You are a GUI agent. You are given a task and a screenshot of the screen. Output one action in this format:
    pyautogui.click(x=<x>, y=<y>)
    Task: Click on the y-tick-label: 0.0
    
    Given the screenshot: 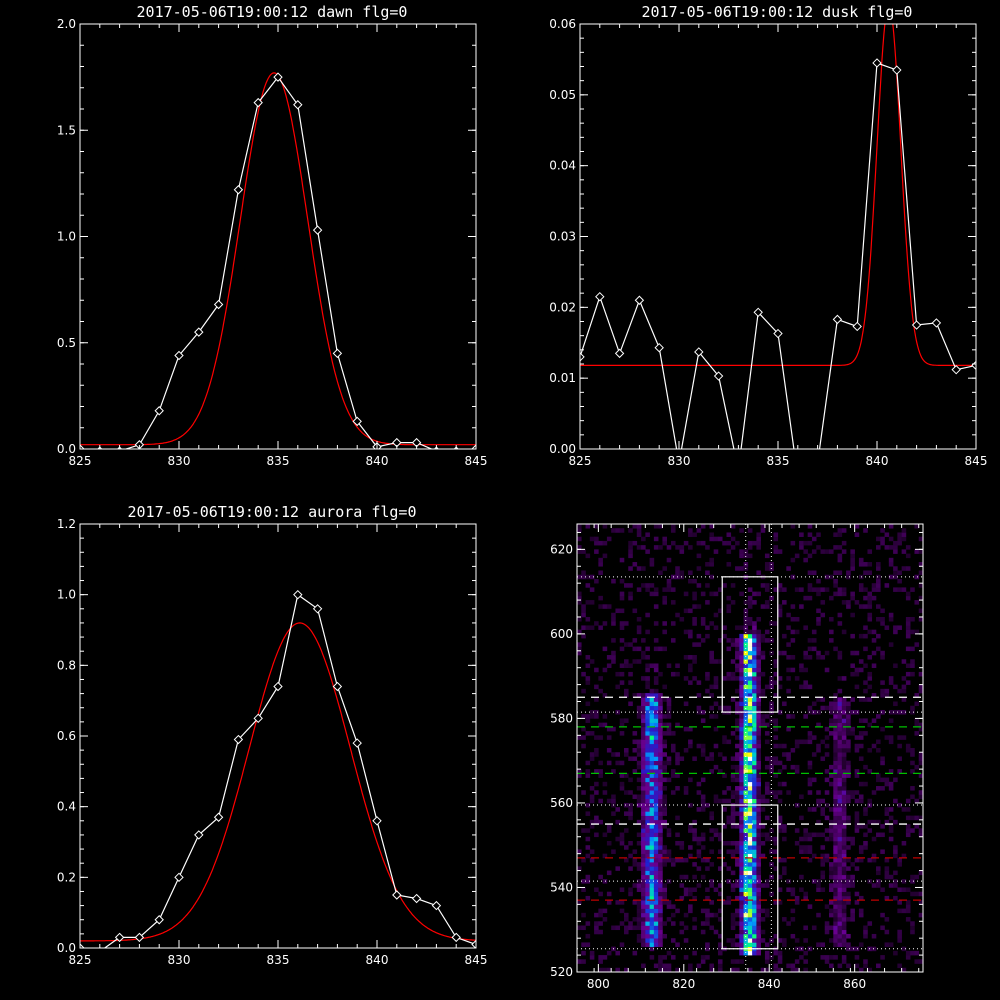 What is the action you would take?
    pyautogui.click(x=66, y=948)
    